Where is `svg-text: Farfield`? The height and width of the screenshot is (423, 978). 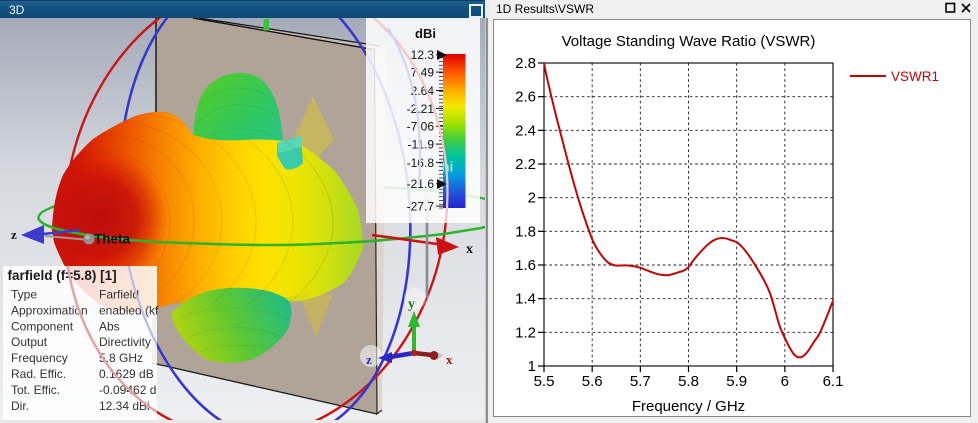 svg-text: Farfield is located at coordinates (119, 295).